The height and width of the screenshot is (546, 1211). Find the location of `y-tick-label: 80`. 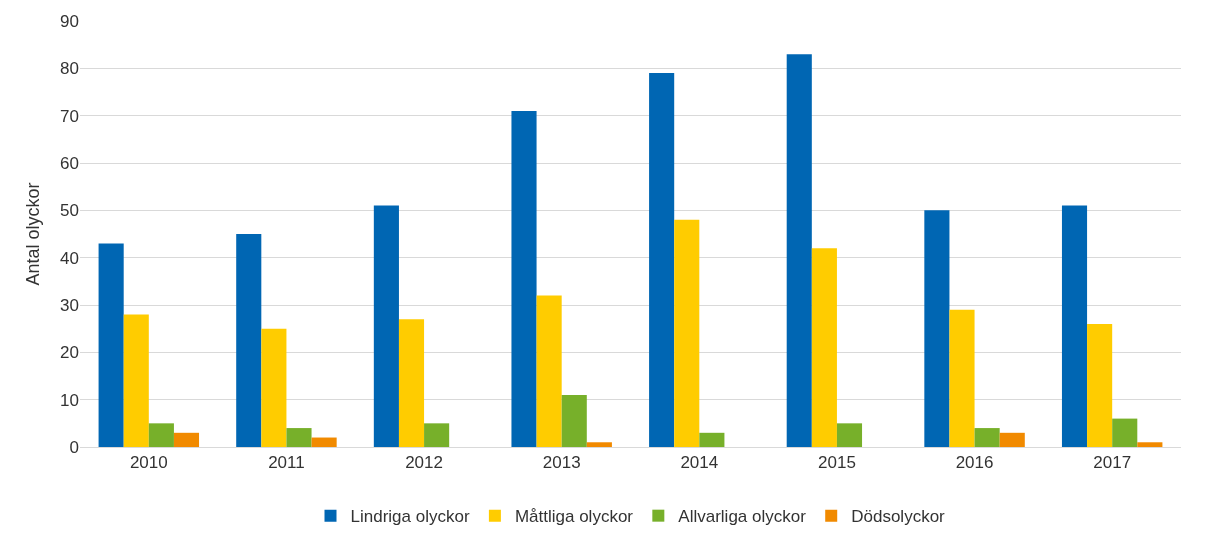

y-tick-label: 80 is located at coordinates (69, 69).